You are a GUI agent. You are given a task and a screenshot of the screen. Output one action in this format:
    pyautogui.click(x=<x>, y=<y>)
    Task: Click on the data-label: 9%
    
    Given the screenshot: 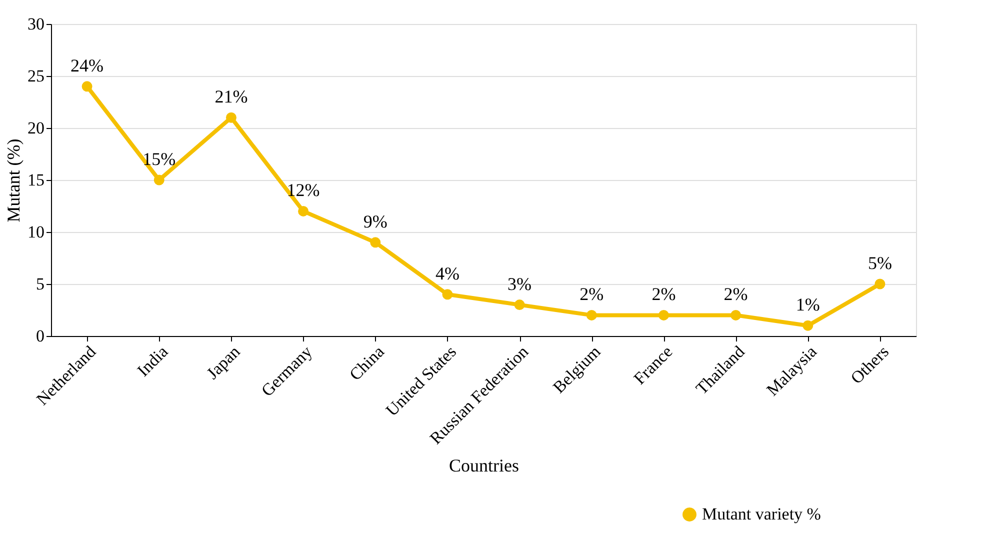 What is the action you would take?
    pyautogui.click(x=375, y=221)
    